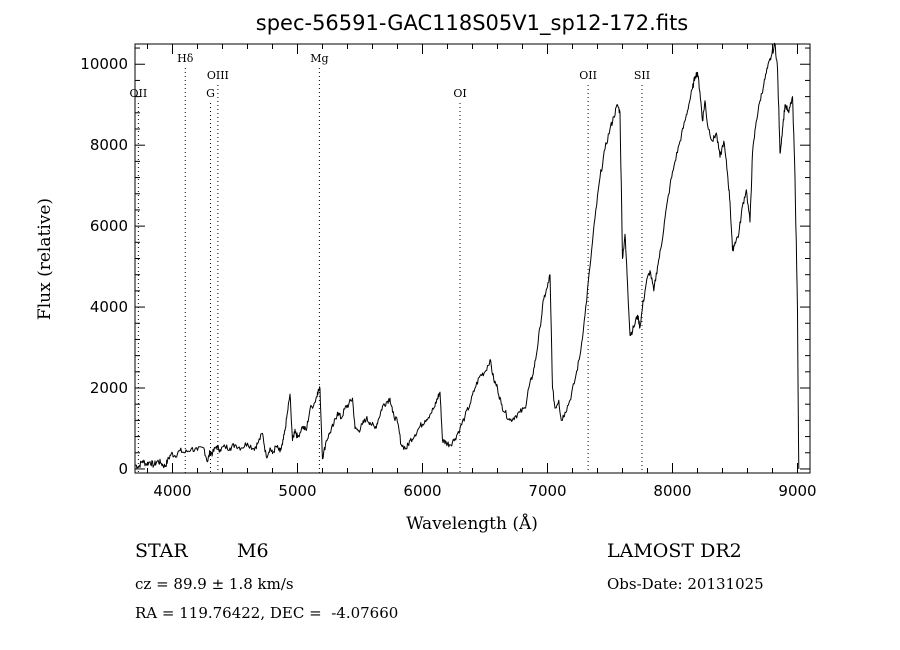 The image size is (900, 650). I want to click on y-tick-label: 0, so click(123, 469).